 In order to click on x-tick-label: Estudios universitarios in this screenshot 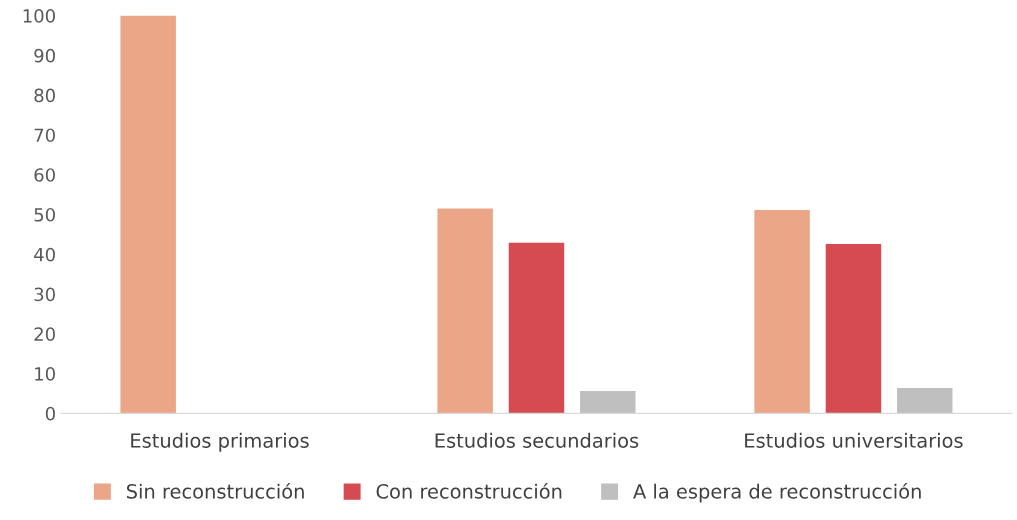, I will do `click(854, 440)`.